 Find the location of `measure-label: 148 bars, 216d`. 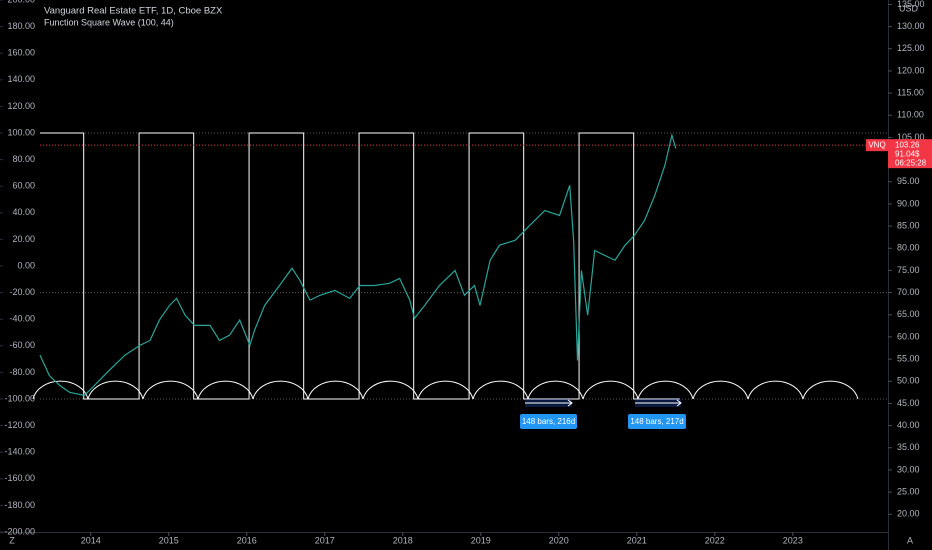

measure-label: 148 bars, 216d is located at coordinates (548, 421).